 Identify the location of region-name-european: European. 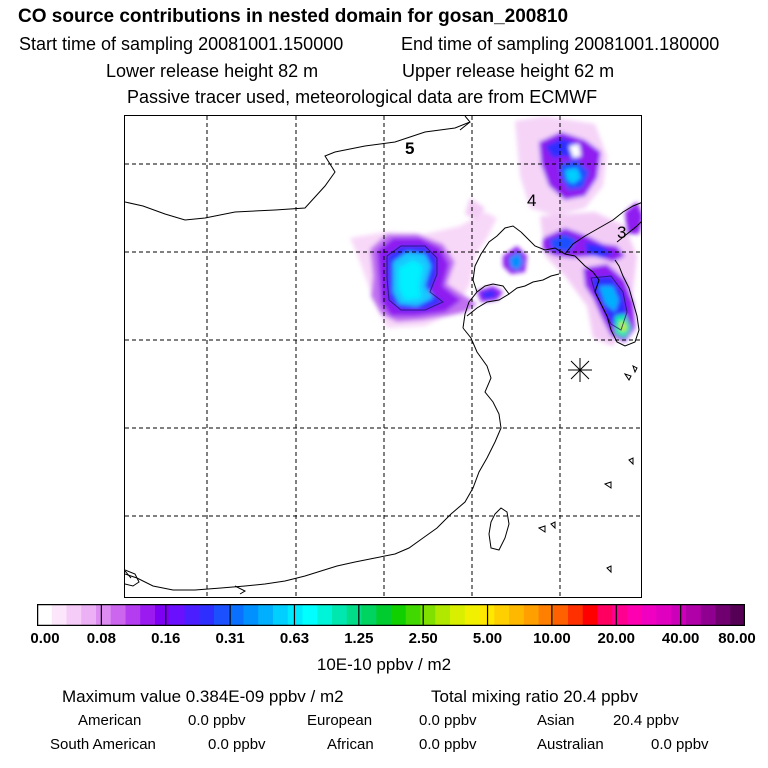
(340, 720).